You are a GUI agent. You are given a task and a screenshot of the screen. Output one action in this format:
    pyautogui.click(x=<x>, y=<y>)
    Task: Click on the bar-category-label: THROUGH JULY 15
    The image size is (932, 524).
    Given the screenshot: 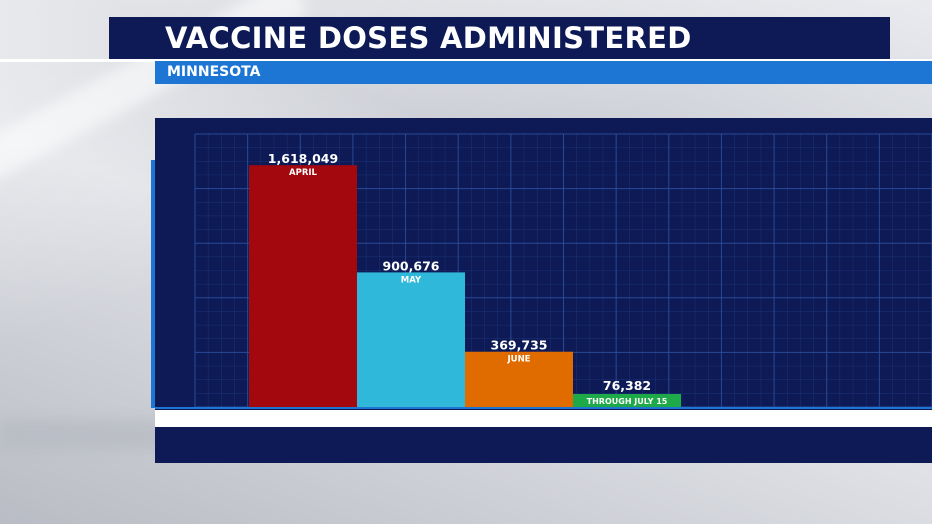 What is the action you would take?
    pyautogui.click(x=627, y=401)
    